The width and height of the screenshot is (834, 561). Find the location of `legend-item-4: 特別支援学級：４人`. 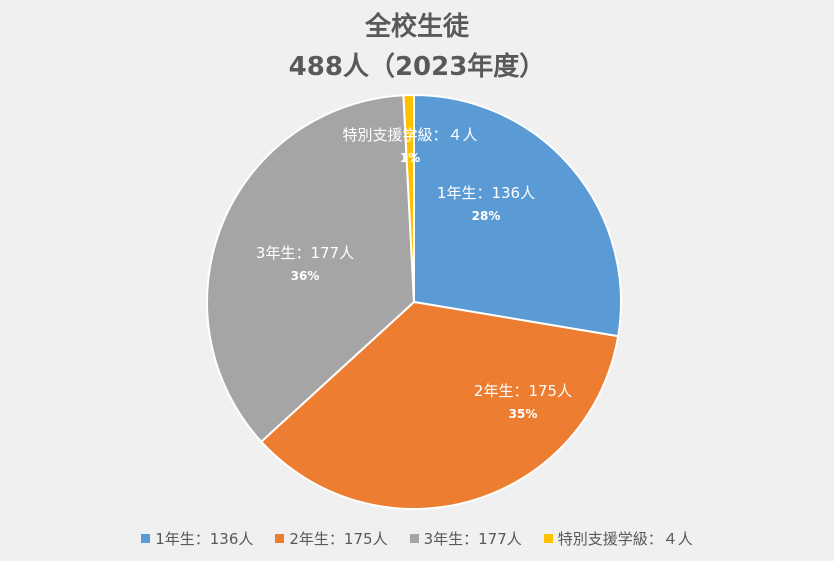

legend-item-4: 特別支援学級：４人 is located at coordinates (618, 538).